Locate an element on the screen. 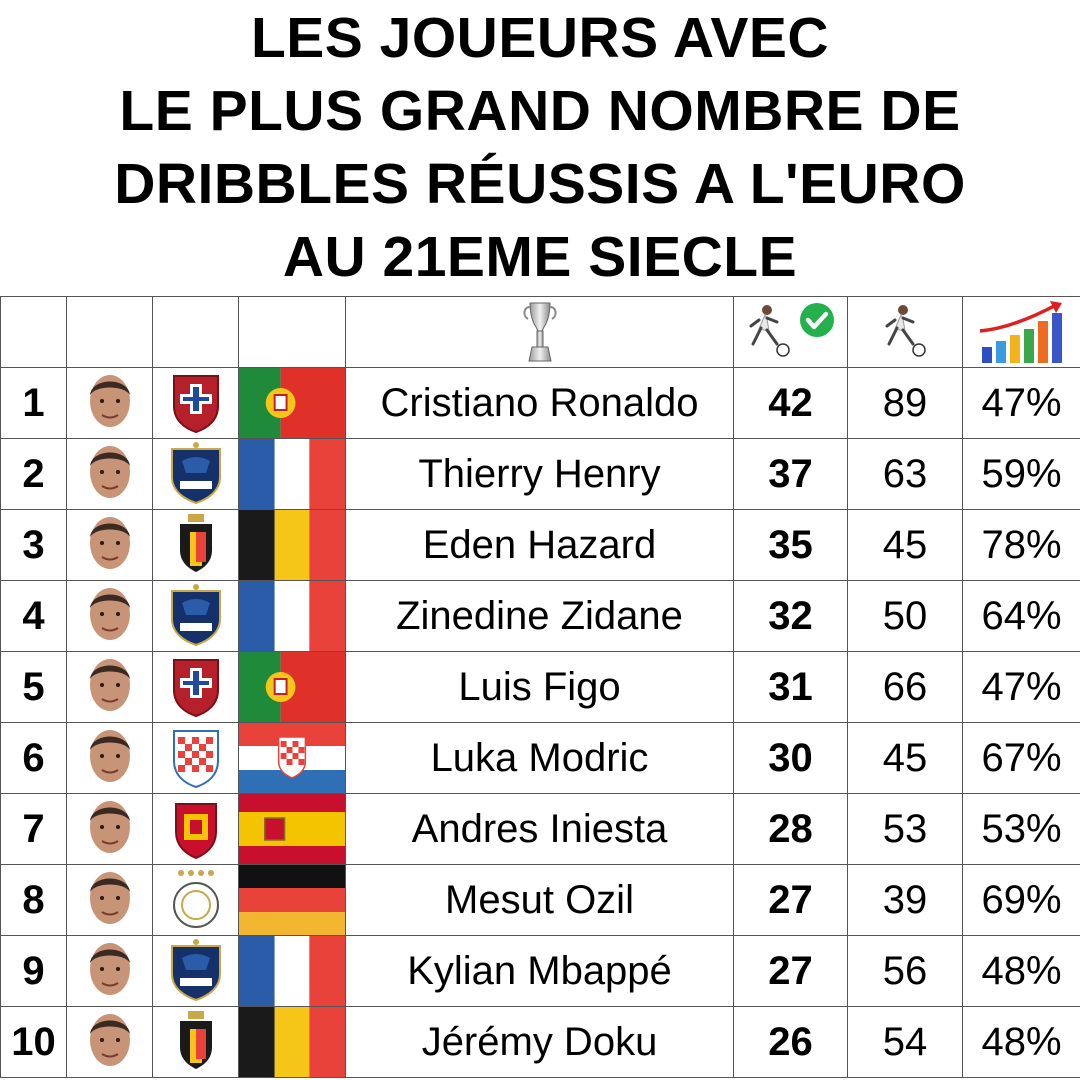  player-name-cell: Andres Iniesta is located at coordinates (539, 829).